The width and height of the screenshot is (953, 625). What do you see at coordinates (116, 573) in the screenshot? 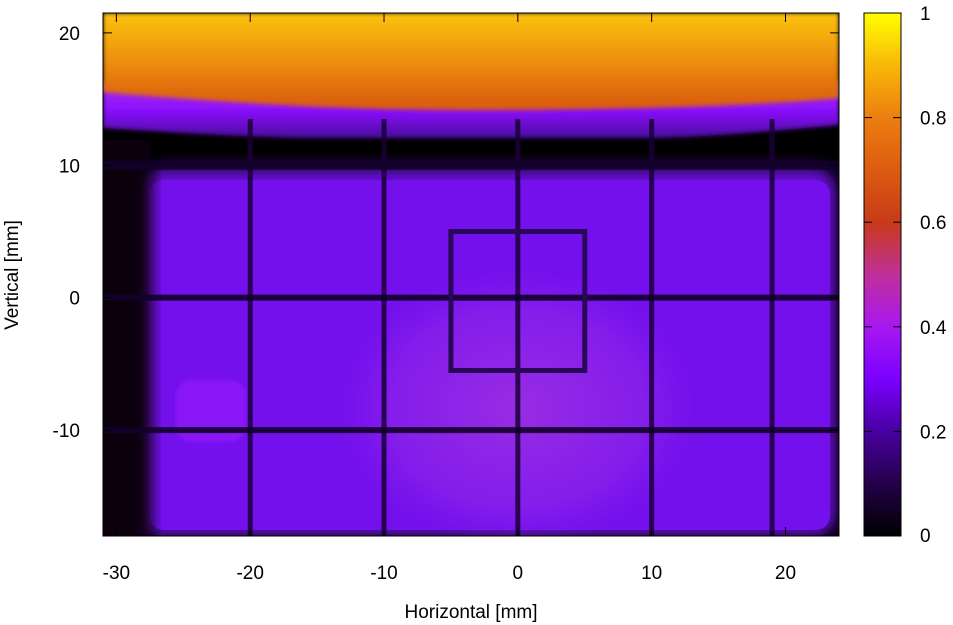
I see `x-tick-label: -30` at bounding box center [116, 573].